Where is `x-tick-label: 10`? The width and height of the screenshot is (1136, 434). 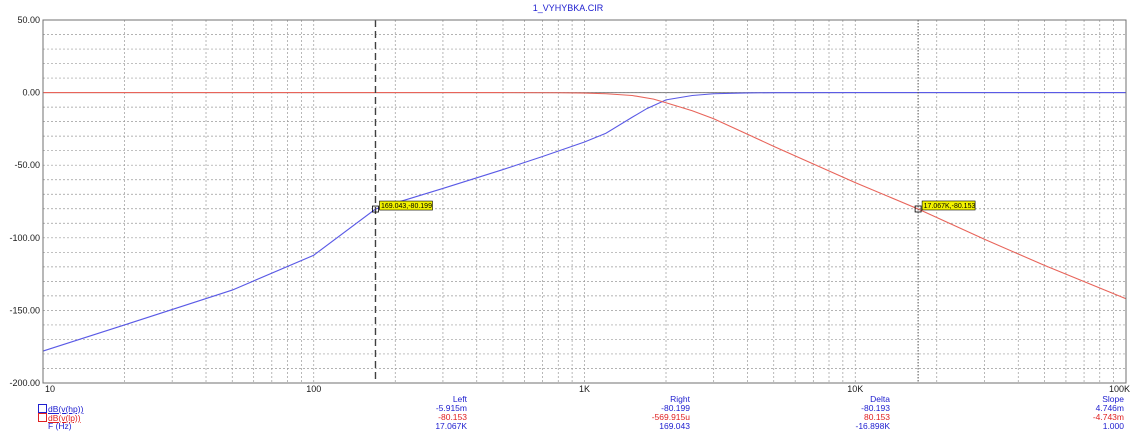
x-tick-label: 10 is located at coordinates (50, 389).